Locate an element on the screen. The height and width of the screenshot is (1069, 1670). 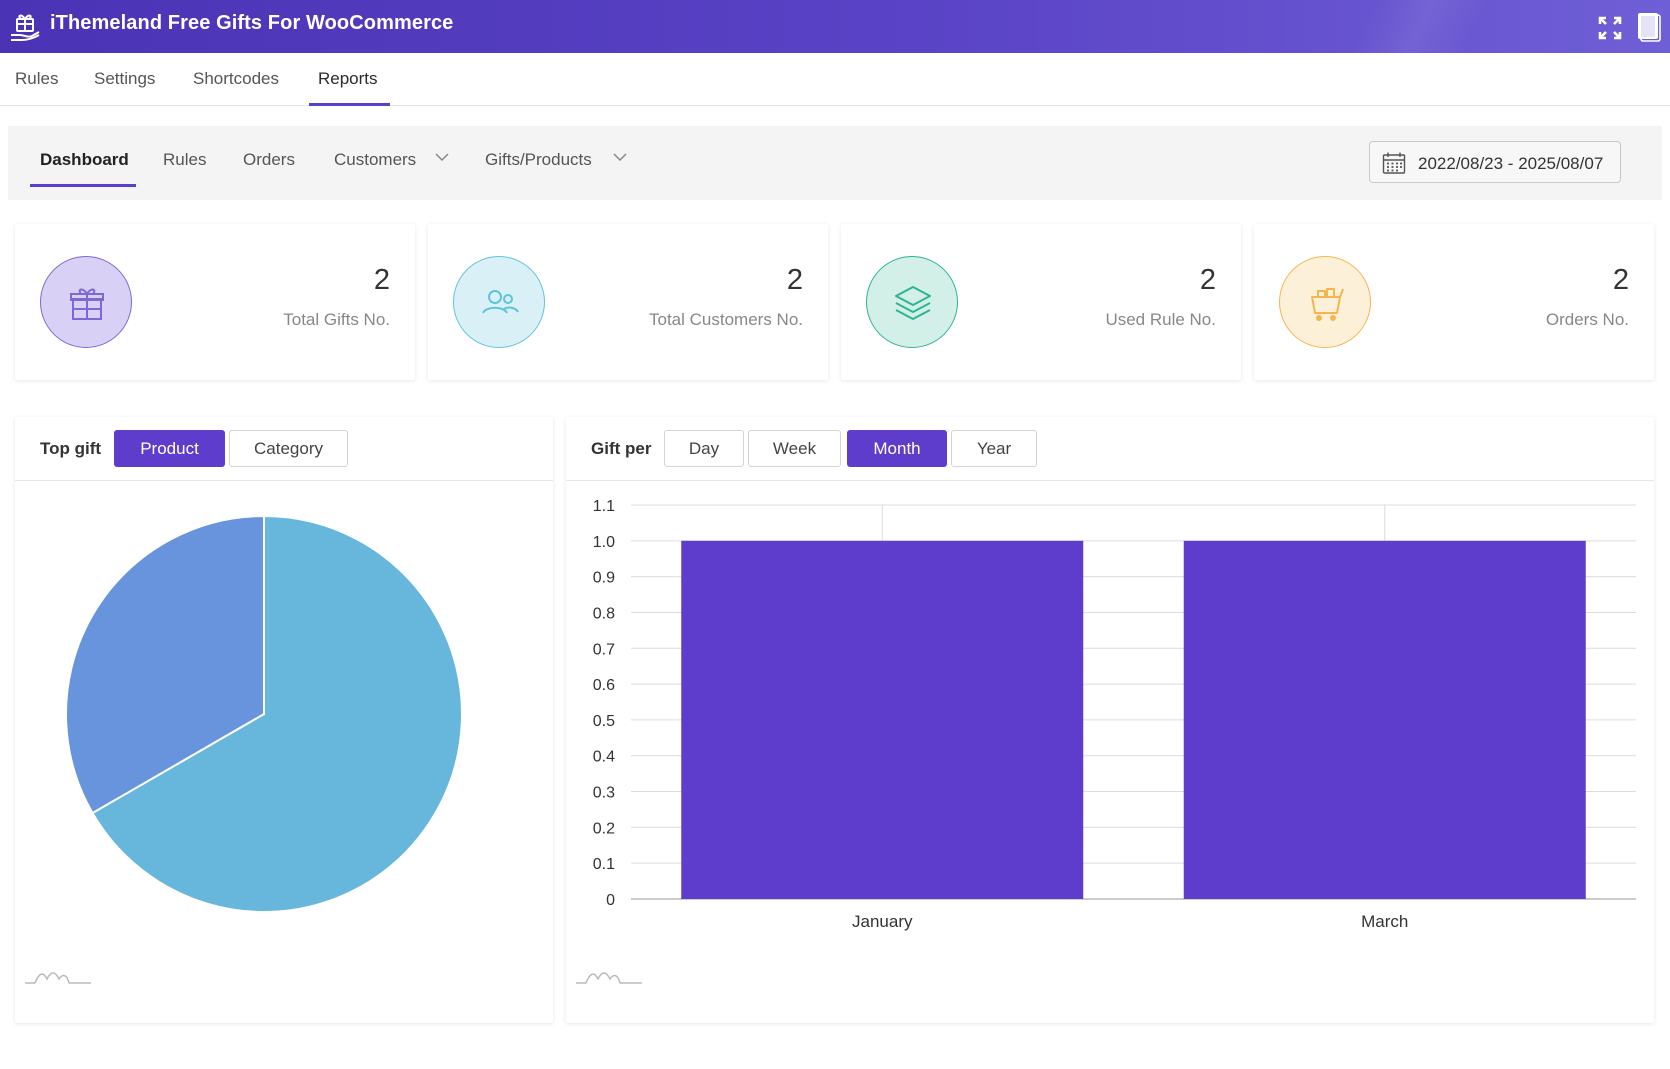
cart-icon is located at coordinates (1327, 304).